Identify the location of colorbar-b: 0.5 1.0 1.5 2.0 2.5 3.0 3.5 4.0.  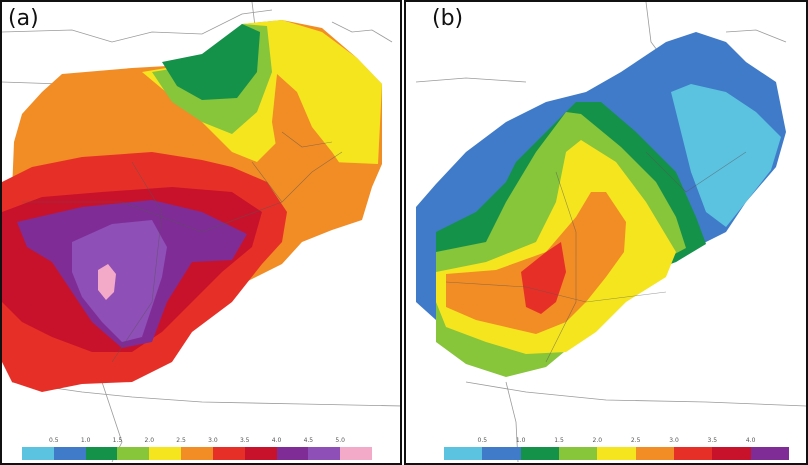
(617, 448).